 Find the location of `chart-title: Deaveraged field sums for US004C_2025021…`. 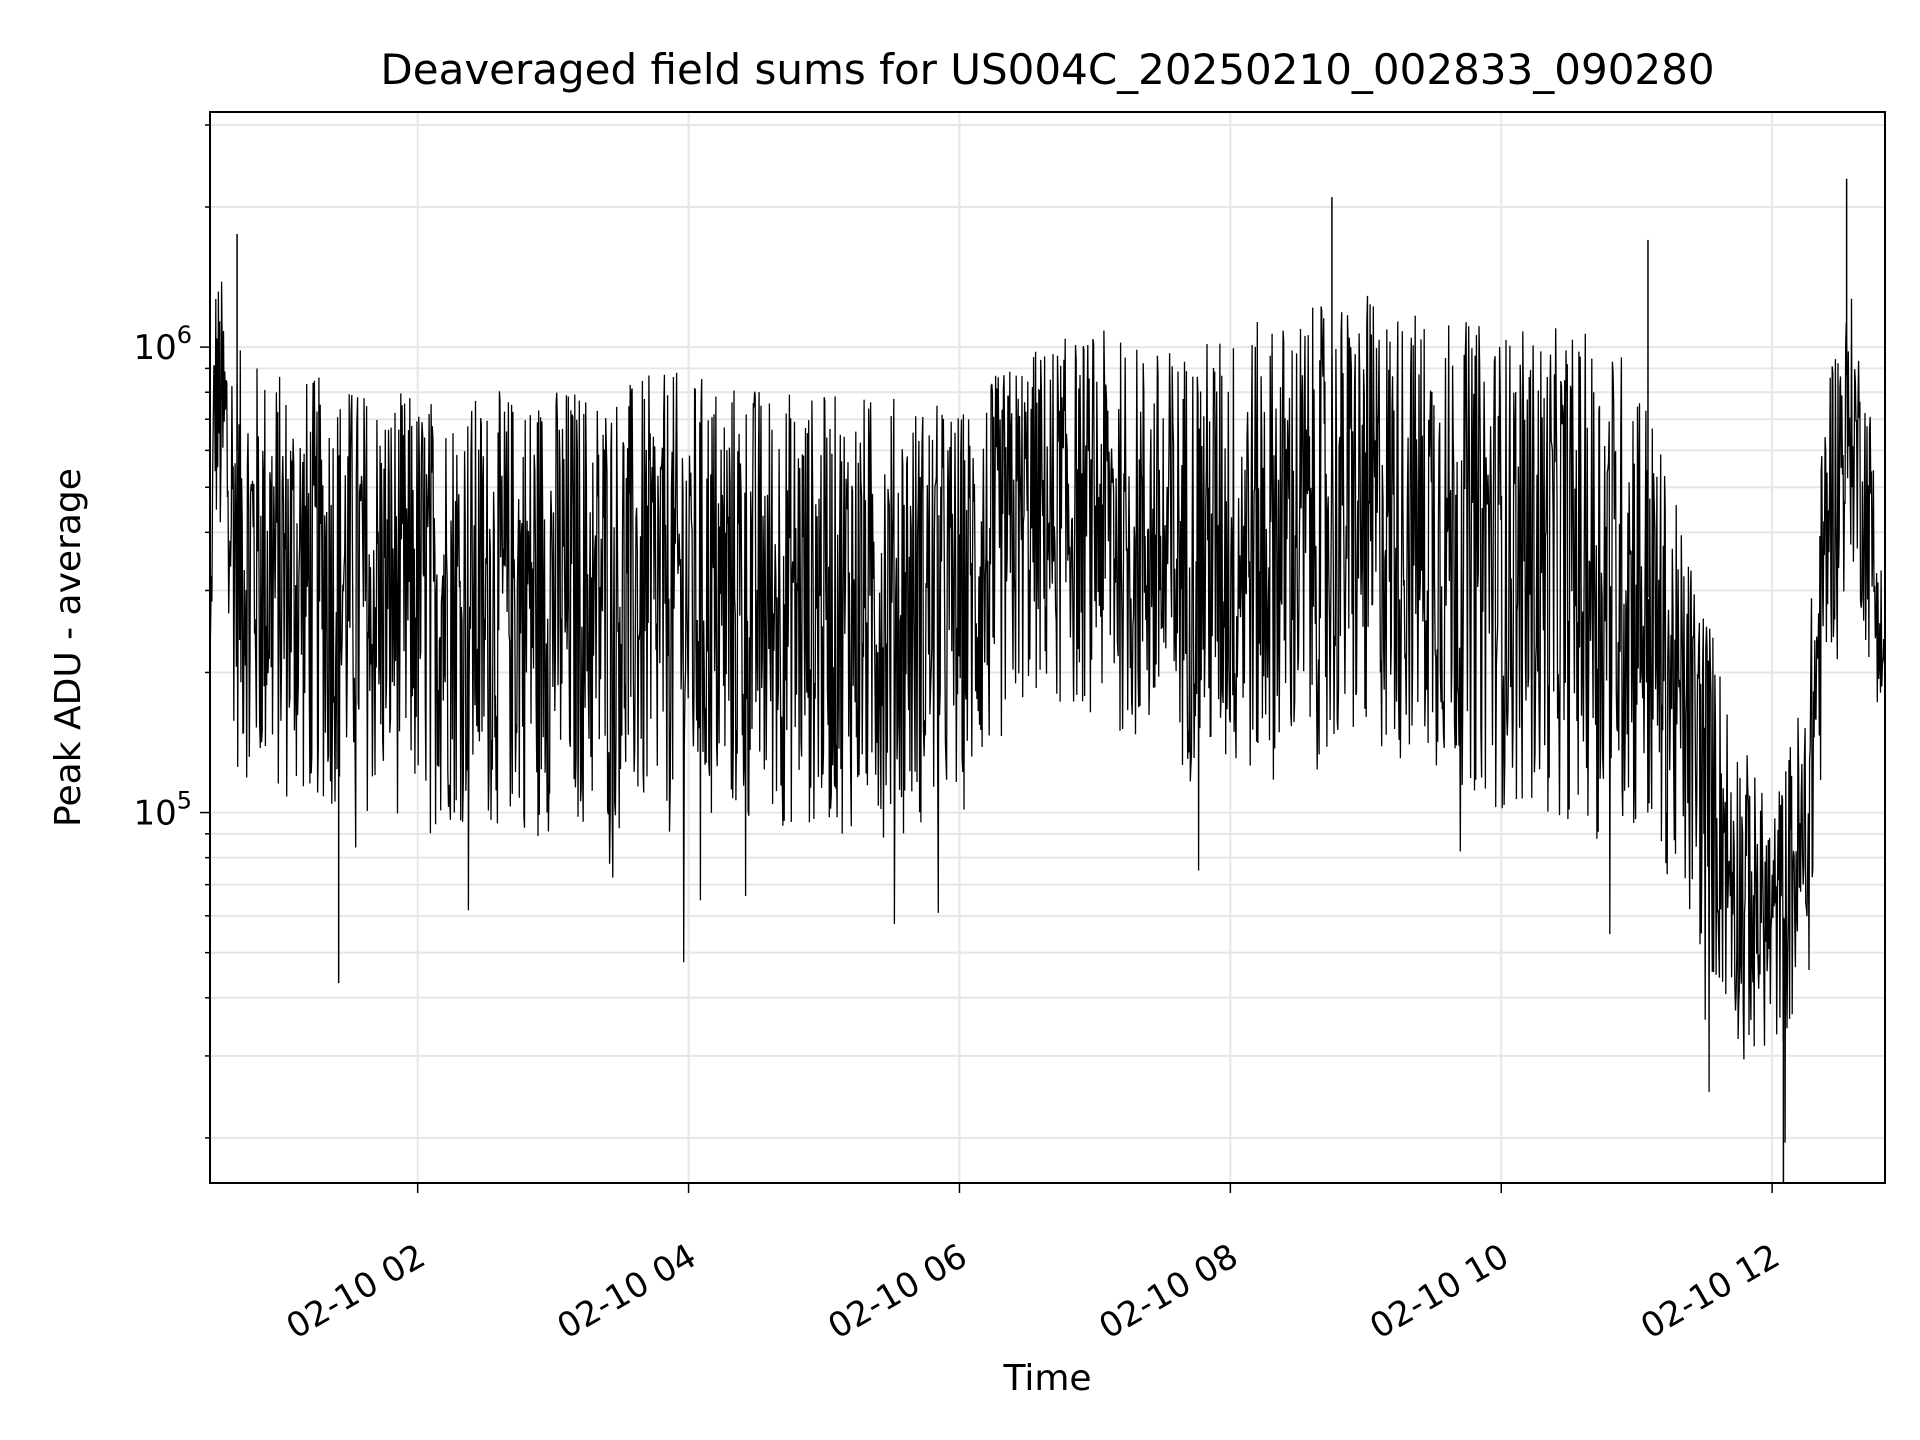

chart-title: Deaveraged field sums for US004C_2025021… is located at coordinates (1047, 69).